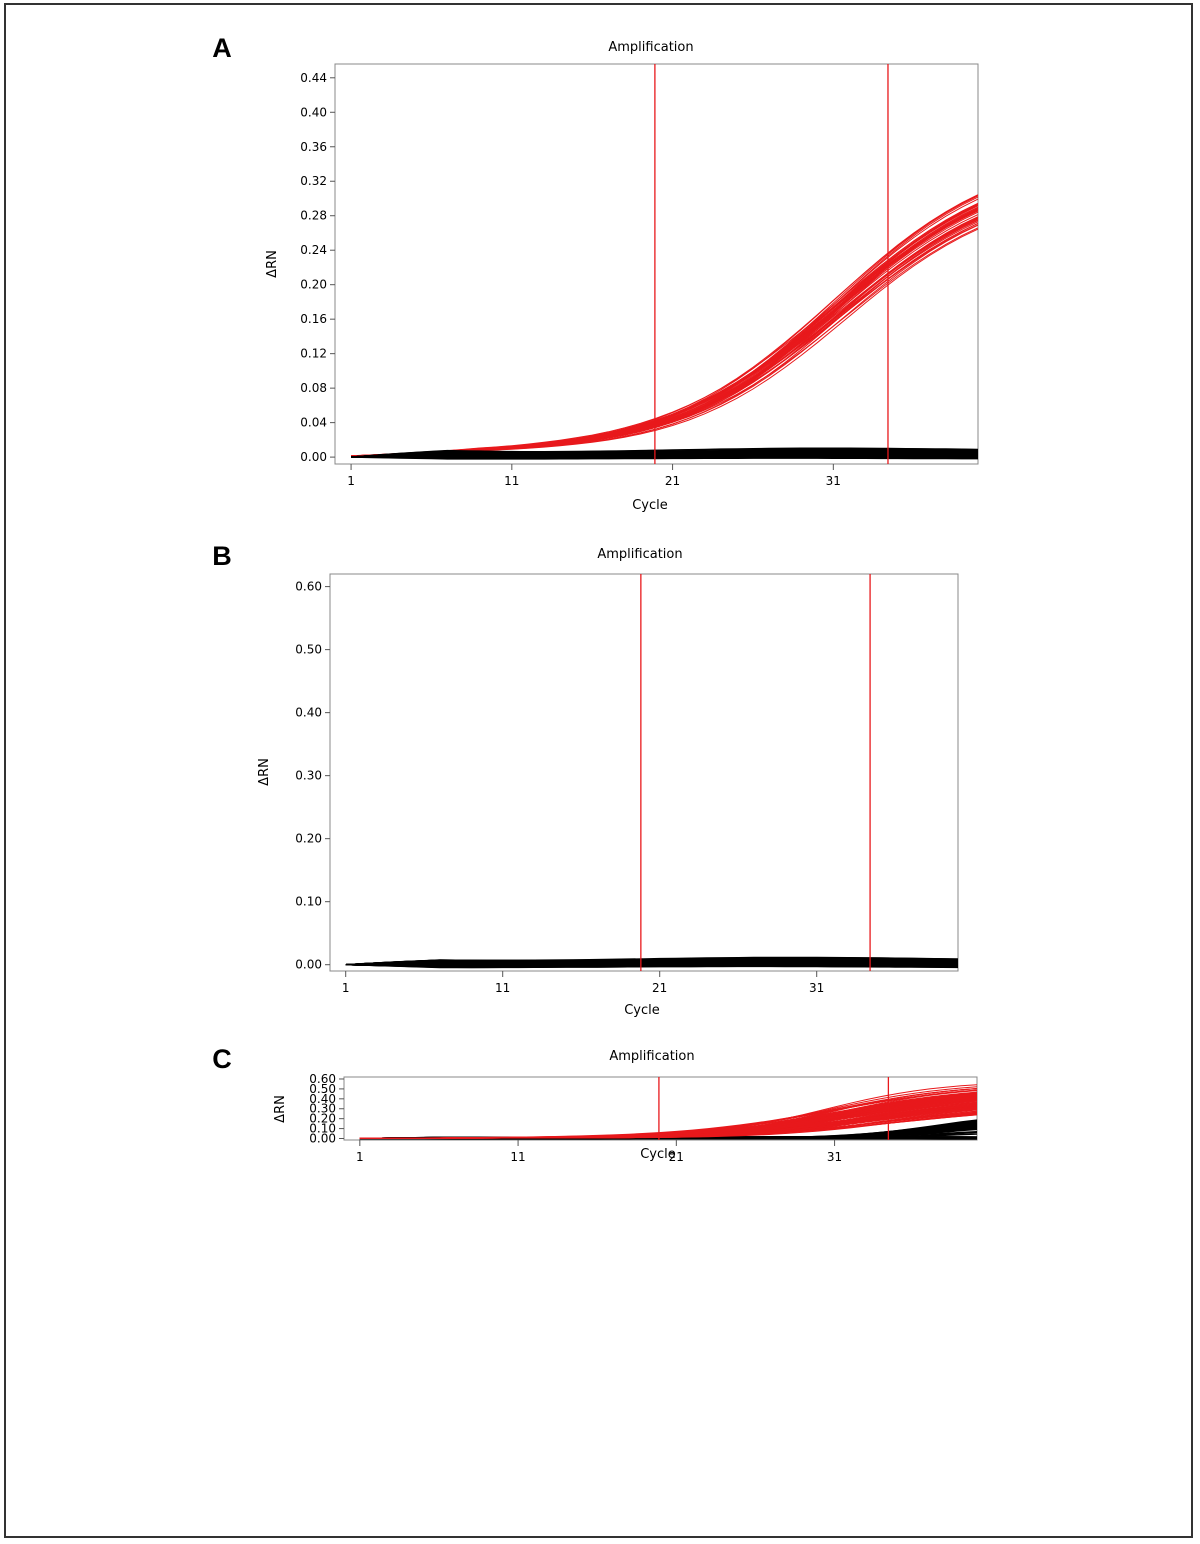 This screenshot has width=1200, height=1544. Describe the element at coordinates (313, 78) in the screenshot. I see `y-tick-label: 0.44` at that location.